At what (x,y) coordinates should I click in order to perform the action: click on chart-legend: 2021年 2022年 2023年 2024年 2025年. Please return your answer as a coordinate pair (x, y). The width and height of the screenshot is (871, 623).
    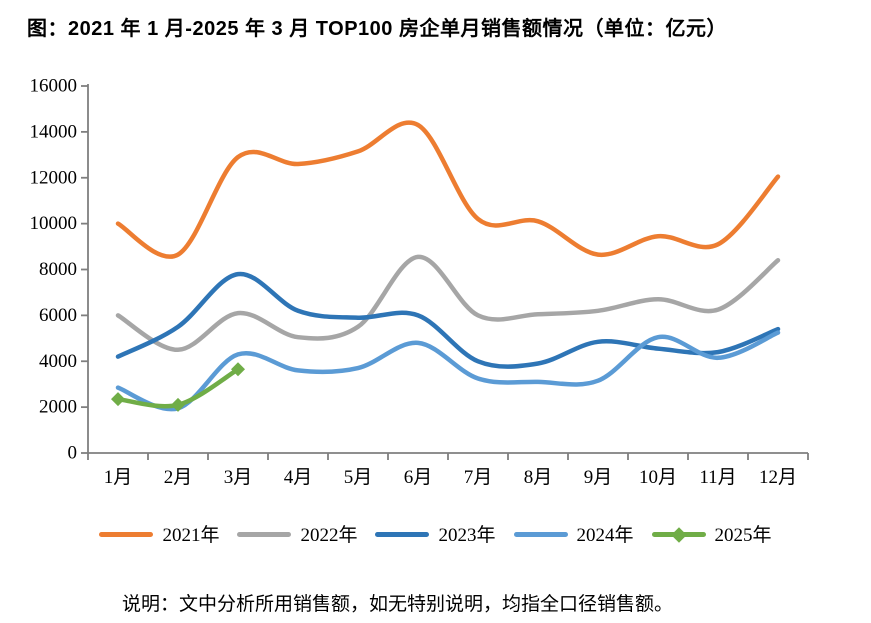
    Looking at the image, I should click on (435, 534).